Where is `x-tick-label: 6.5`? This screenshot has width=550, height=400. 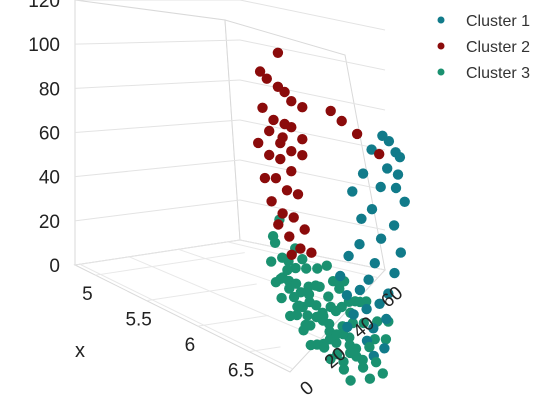 x-tick-label: 6.5 is located at coordinates (241, 371).